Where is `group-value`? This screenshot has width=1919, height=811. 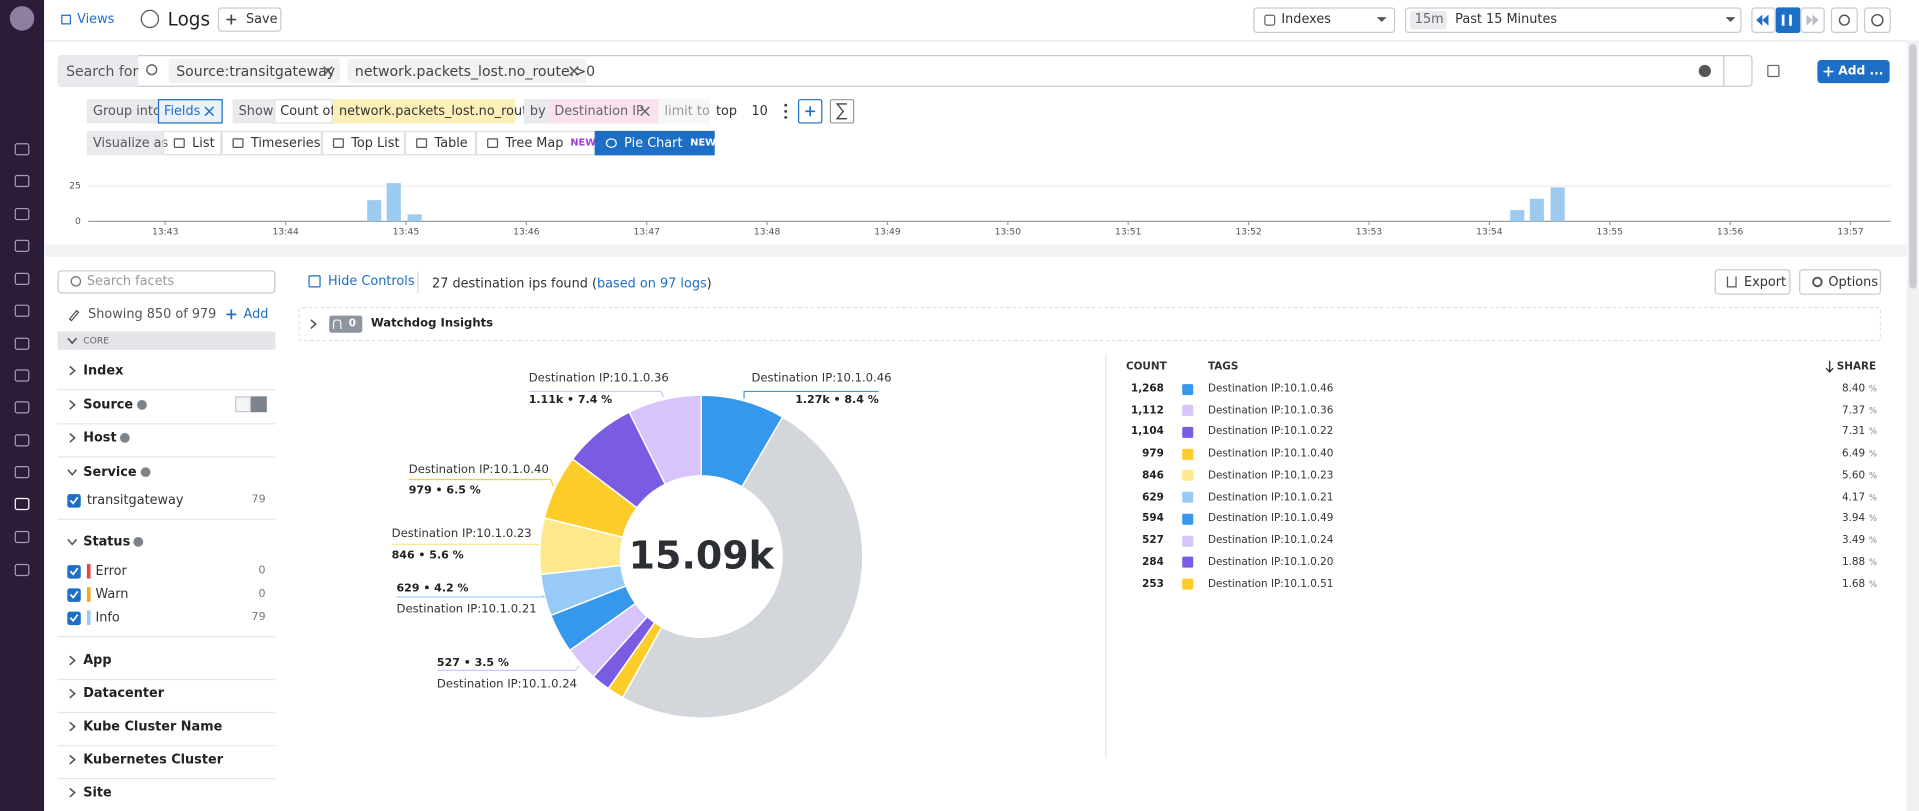 group-value is located at coordinates (190, 111).